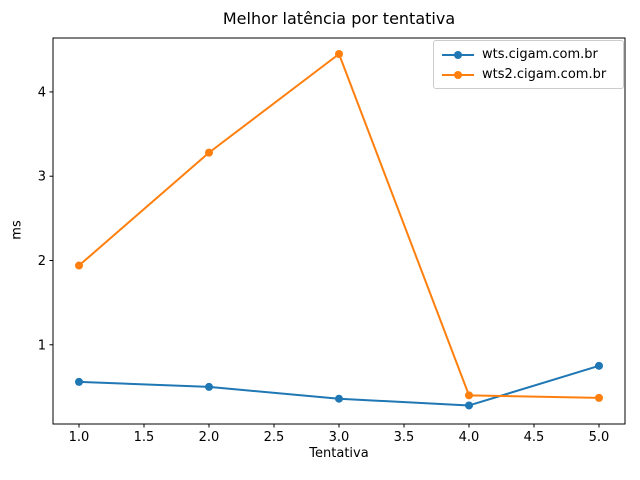 The height and width of the screenshot is (480, 640). Describe the element at coordinates (599, 397) in the screenshot. I see `data-point-wts2.cigam.com.br-x5` at that location.